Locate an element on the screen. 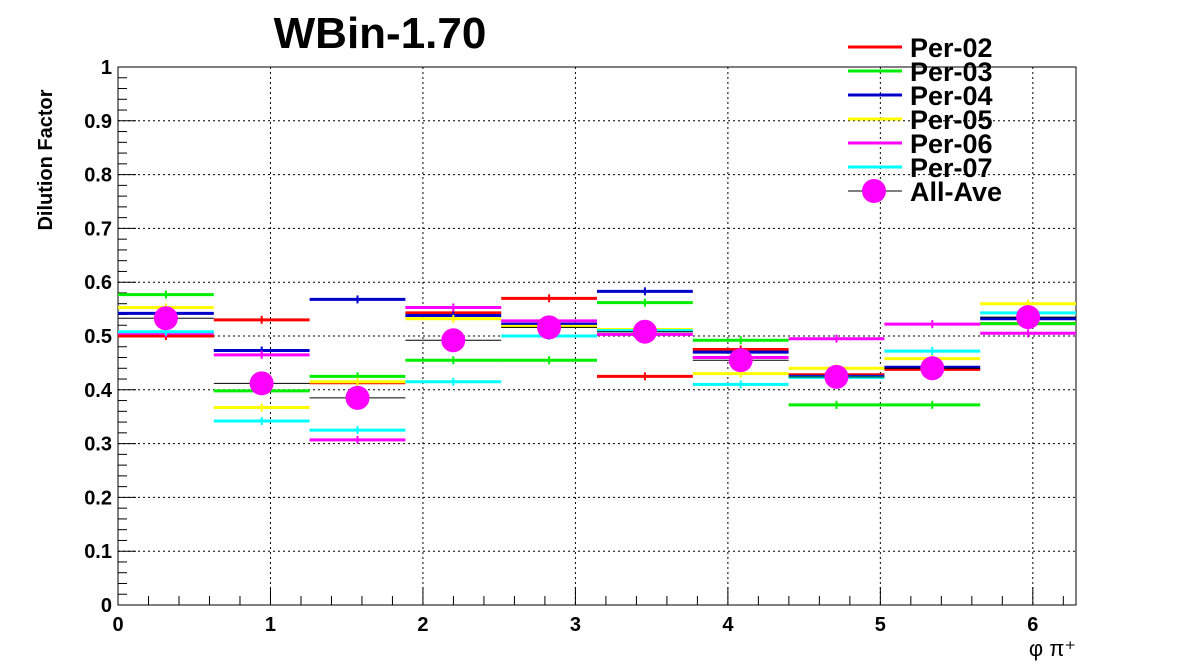  legend-item-per-05: Per-05 is located at coordinates (920, 120).